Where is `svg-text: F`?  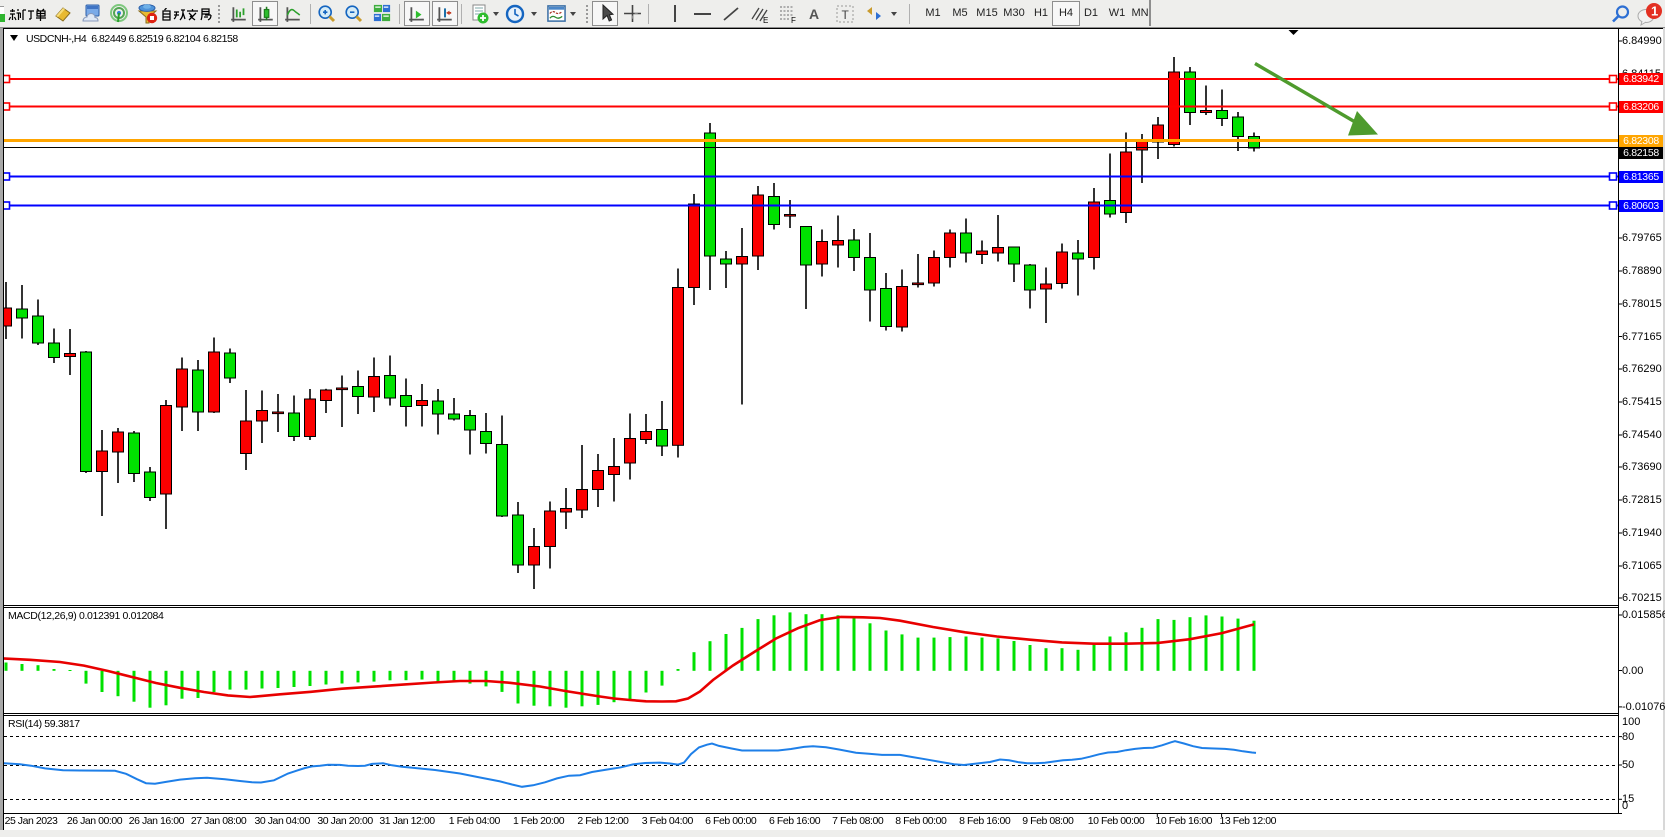
svg-text: F is located at coordinates (793, 20).